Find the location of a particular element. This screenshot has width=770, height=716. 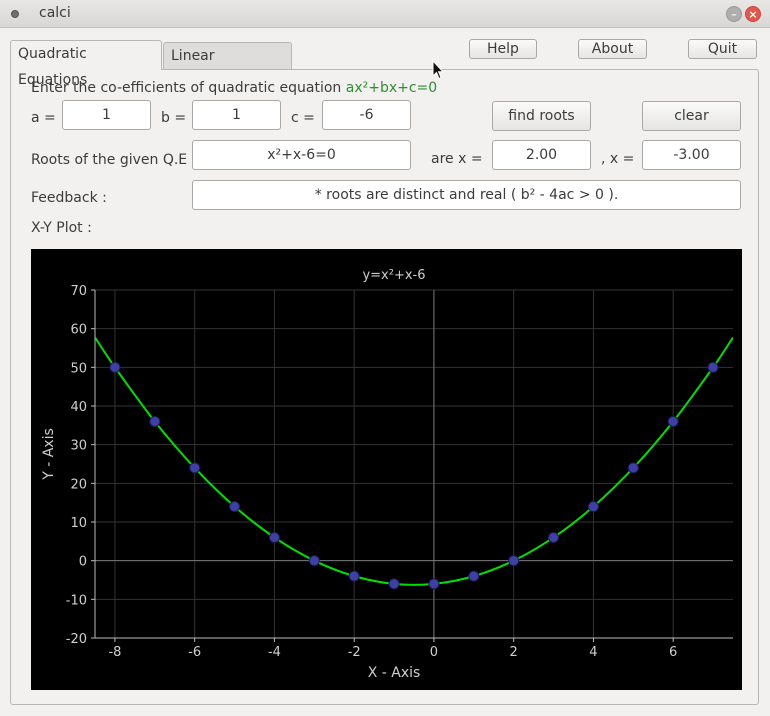

clear-button: clear is located at coordinates (691, 116).